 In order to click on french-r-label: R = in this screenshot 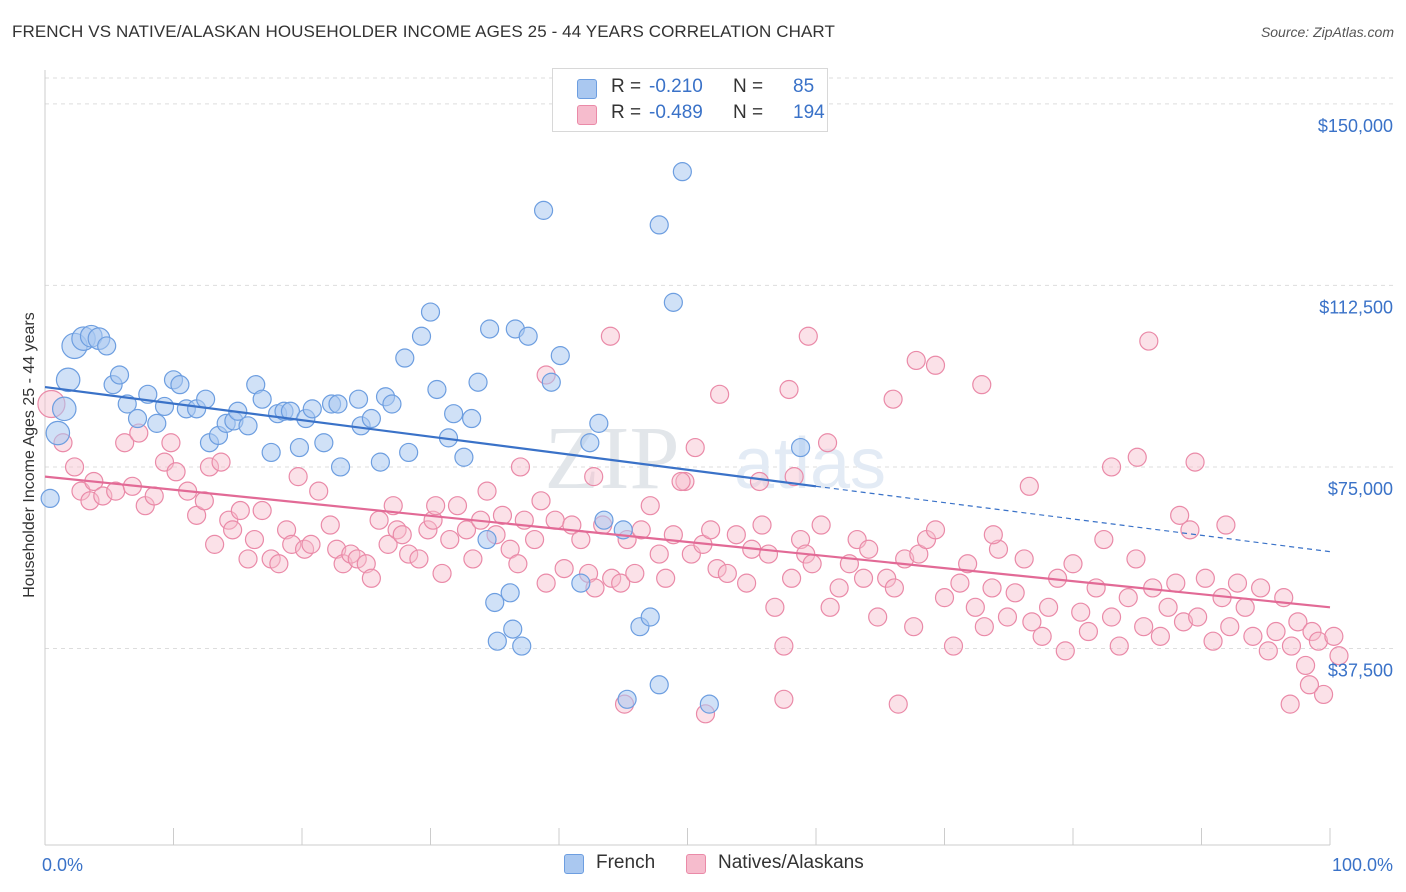, I will do `click(626, 86)`.